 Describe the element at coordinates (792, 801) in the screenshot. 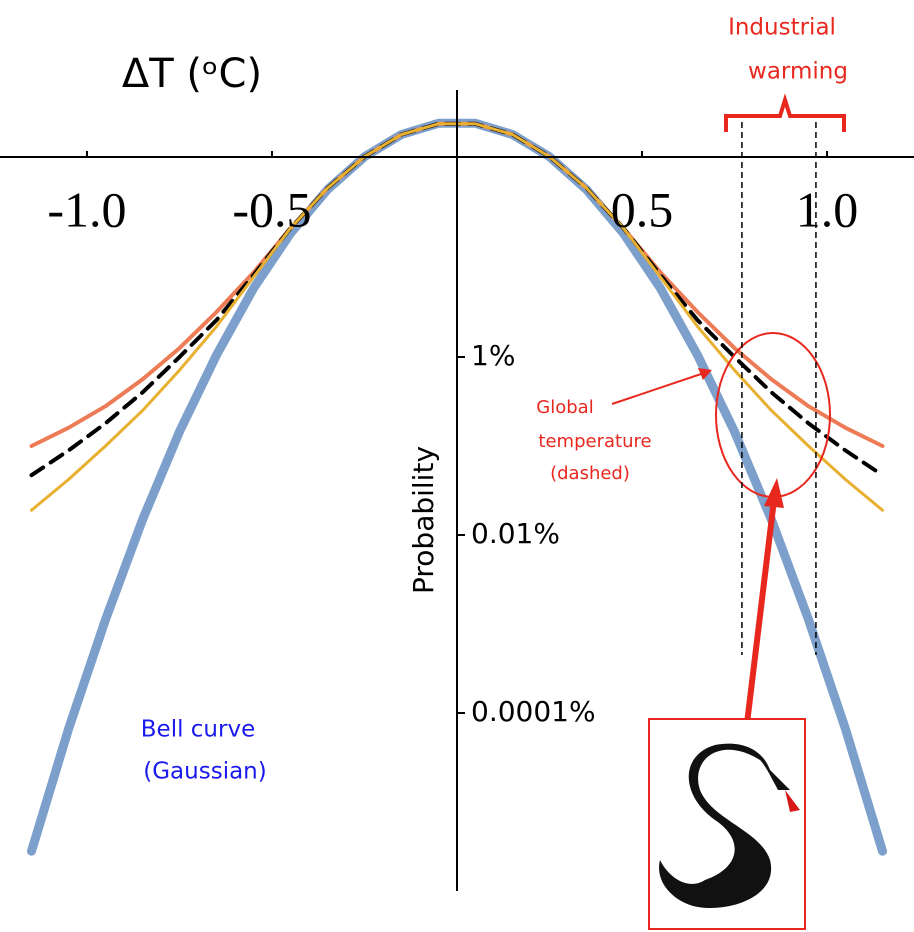

I see `swan-beak` at that location.